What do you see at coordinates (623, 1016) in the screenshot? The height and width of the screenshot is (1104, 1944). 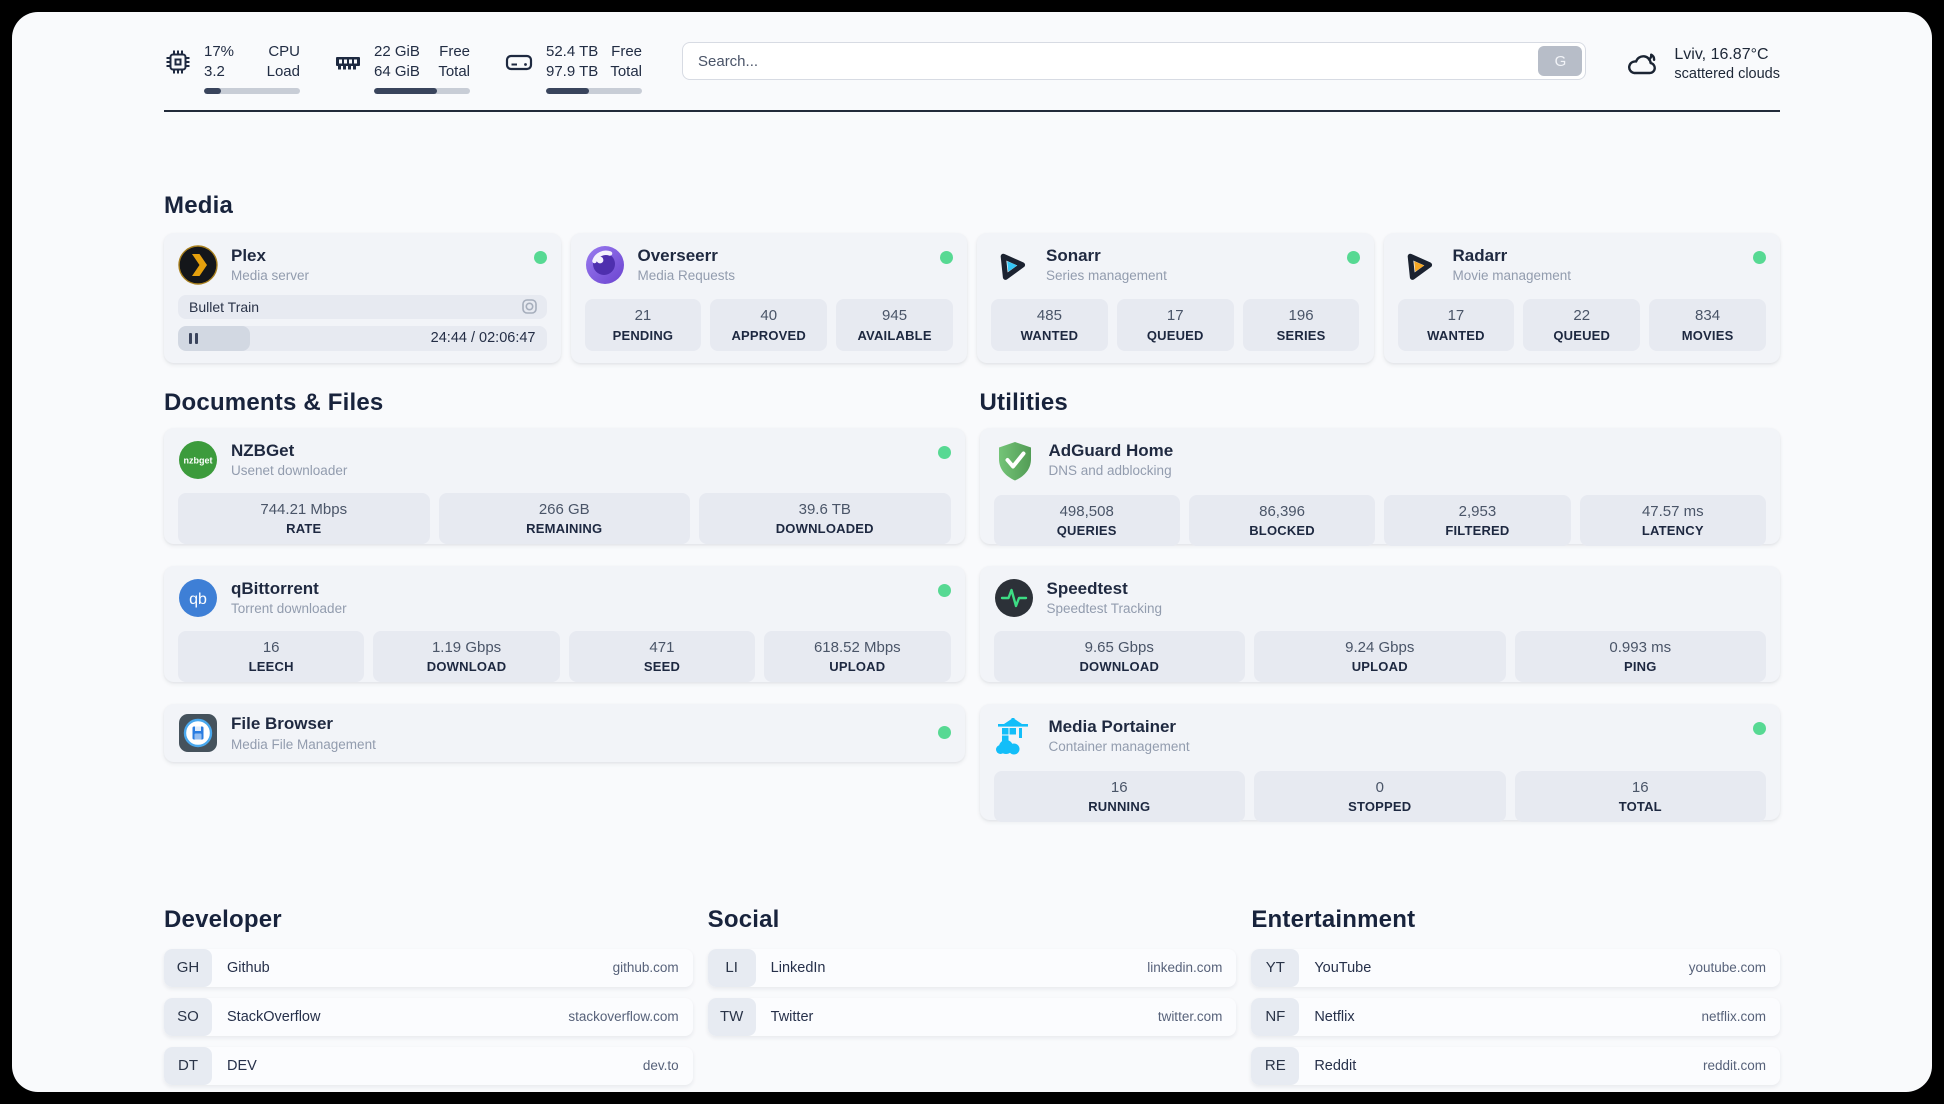 I see `link-url: stackoverflow.com` at bounding box center [623, 1016].